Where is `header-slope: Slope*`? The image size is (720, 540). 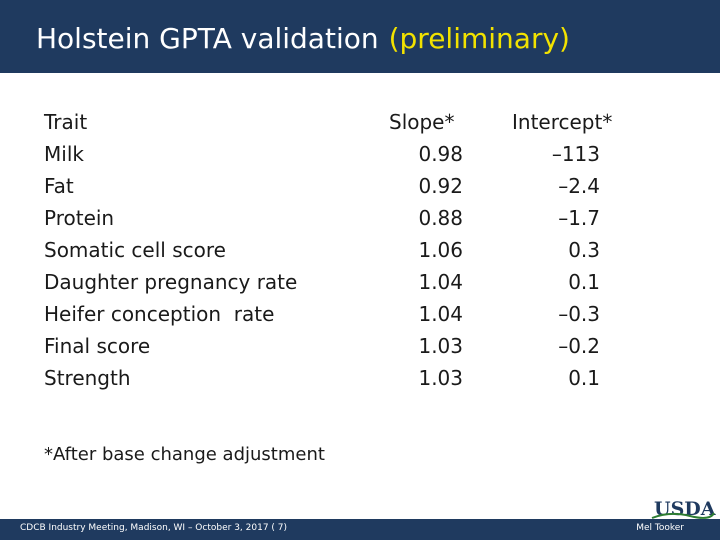
header-slope: Slope* is located at coordinates (422, 122).